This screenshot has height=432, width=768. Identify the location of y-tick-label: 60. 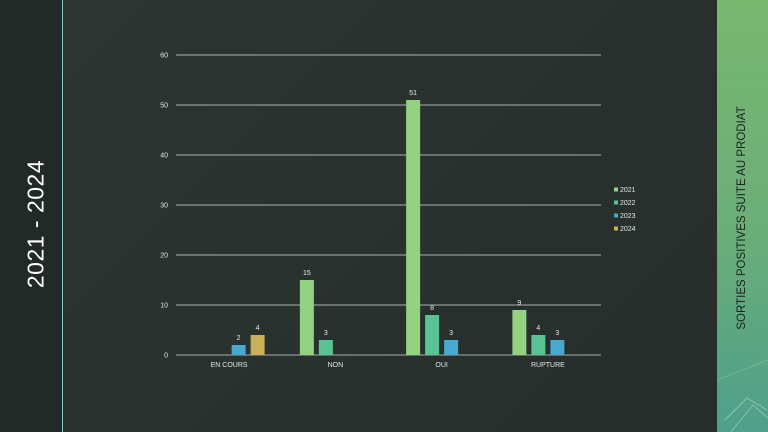
(164, 56).